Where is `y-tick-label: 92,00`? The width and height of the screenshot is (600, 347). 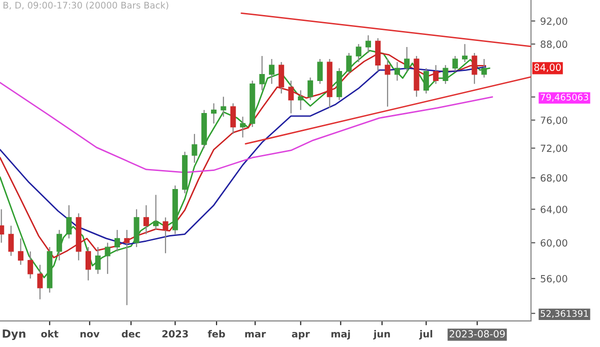
y-tick-label: 92,00 is located at coordinates (554, 21).